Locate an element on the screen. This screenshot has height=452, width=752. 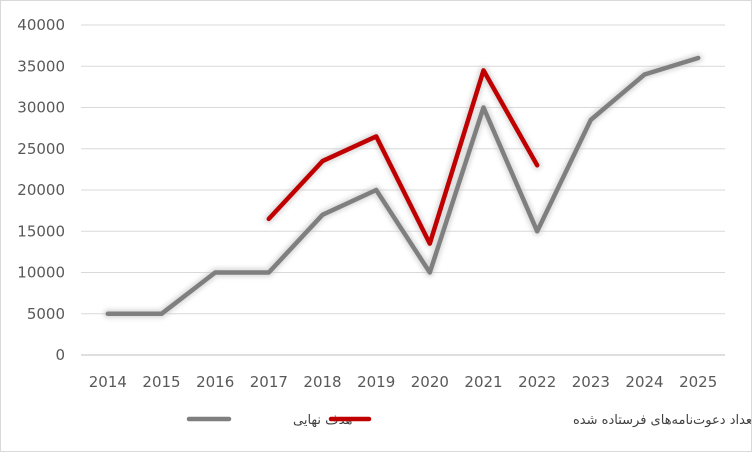
y-tick-label: 10000 is located at coordinates (41, 273).